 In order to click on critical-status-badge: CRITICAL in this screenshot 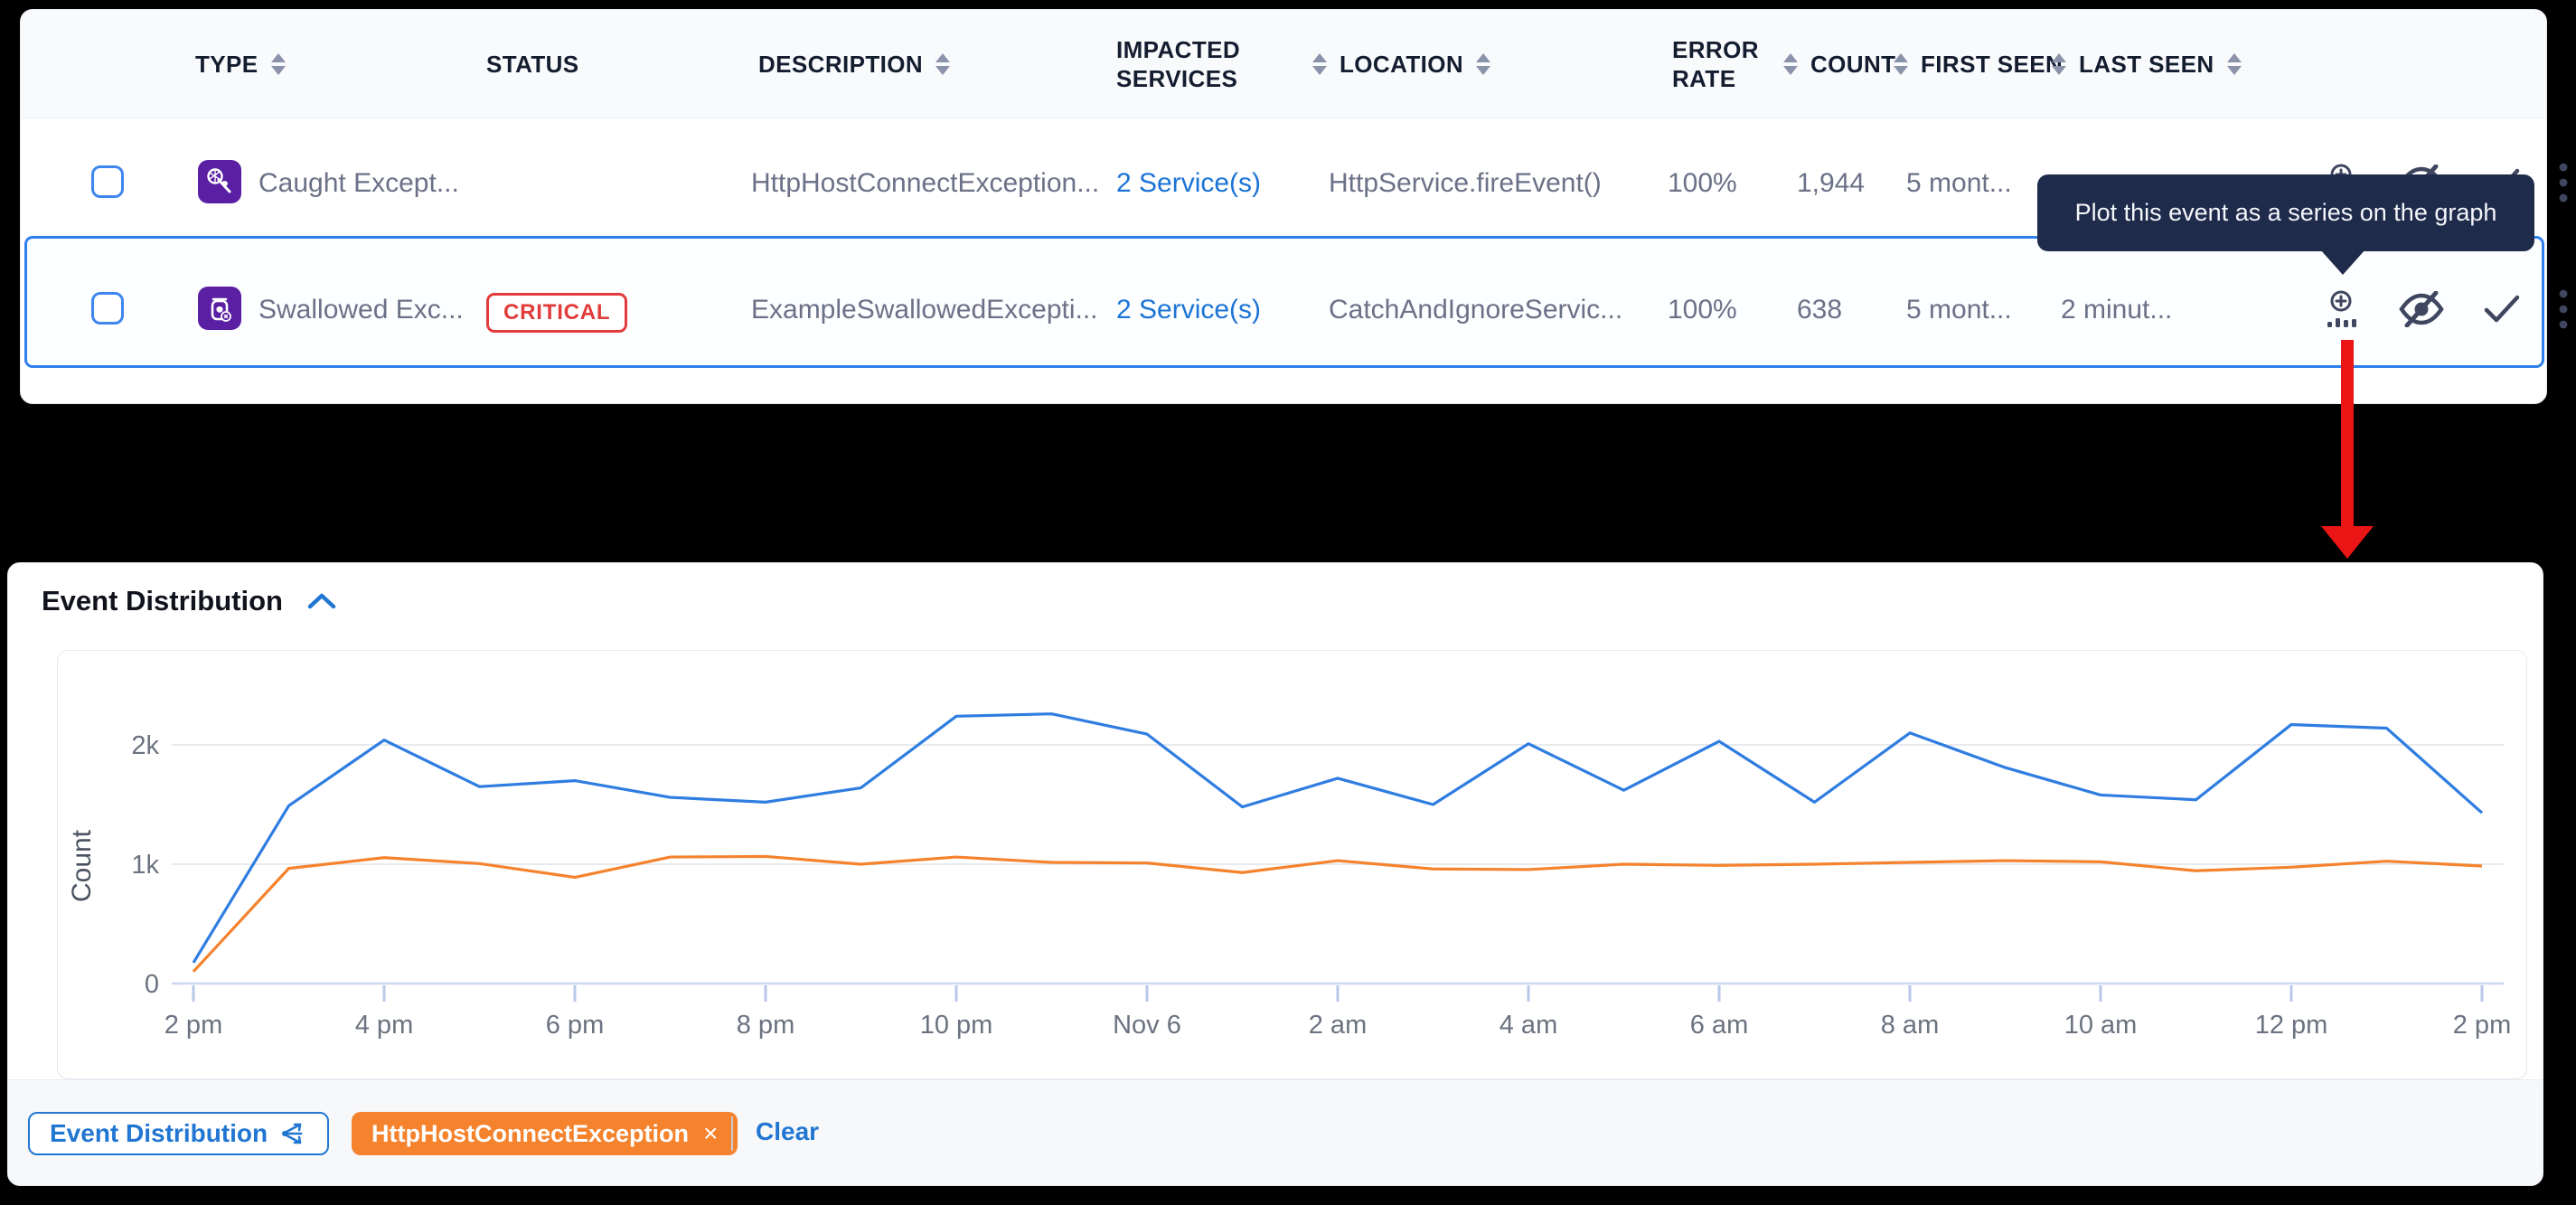, I will do `click(557, 313)`.